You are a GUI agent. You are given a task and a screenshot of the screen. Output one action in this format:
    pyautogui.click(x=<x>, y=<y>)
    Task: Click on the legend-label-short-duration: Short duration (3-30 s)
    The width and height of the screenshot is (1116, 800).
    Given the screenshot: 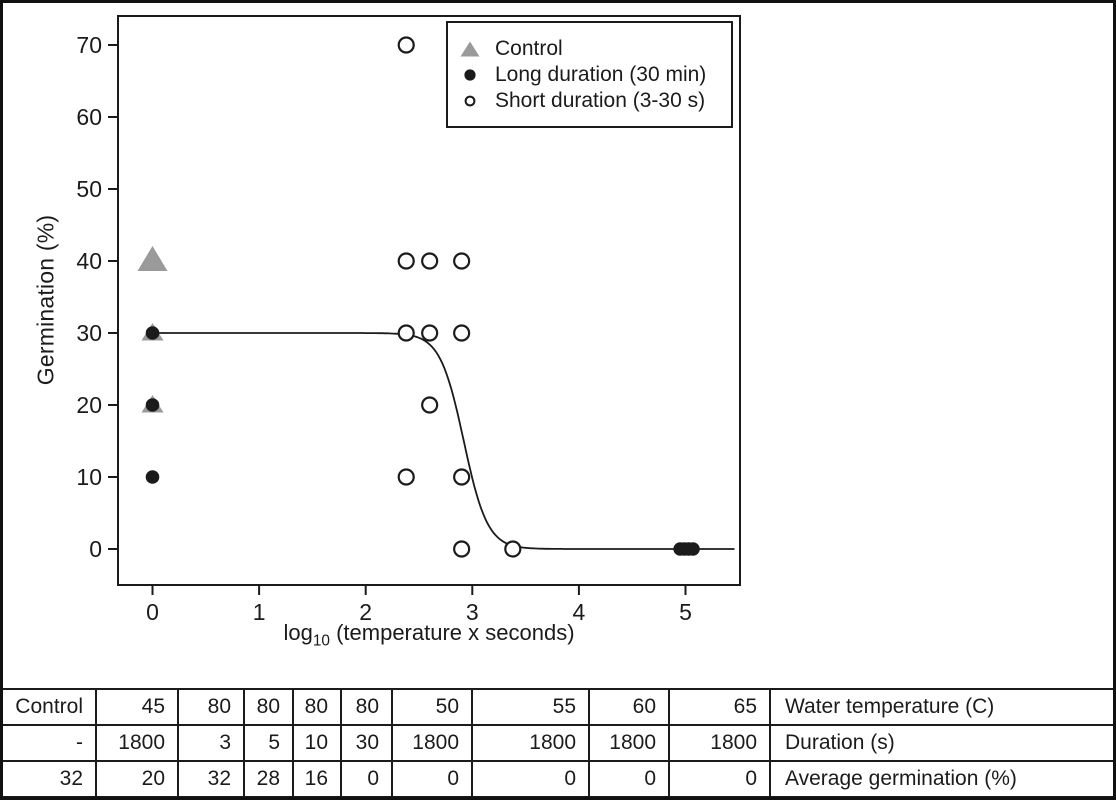 What is the action you would take?
    pyautogui.click(x=600, y=100)
    